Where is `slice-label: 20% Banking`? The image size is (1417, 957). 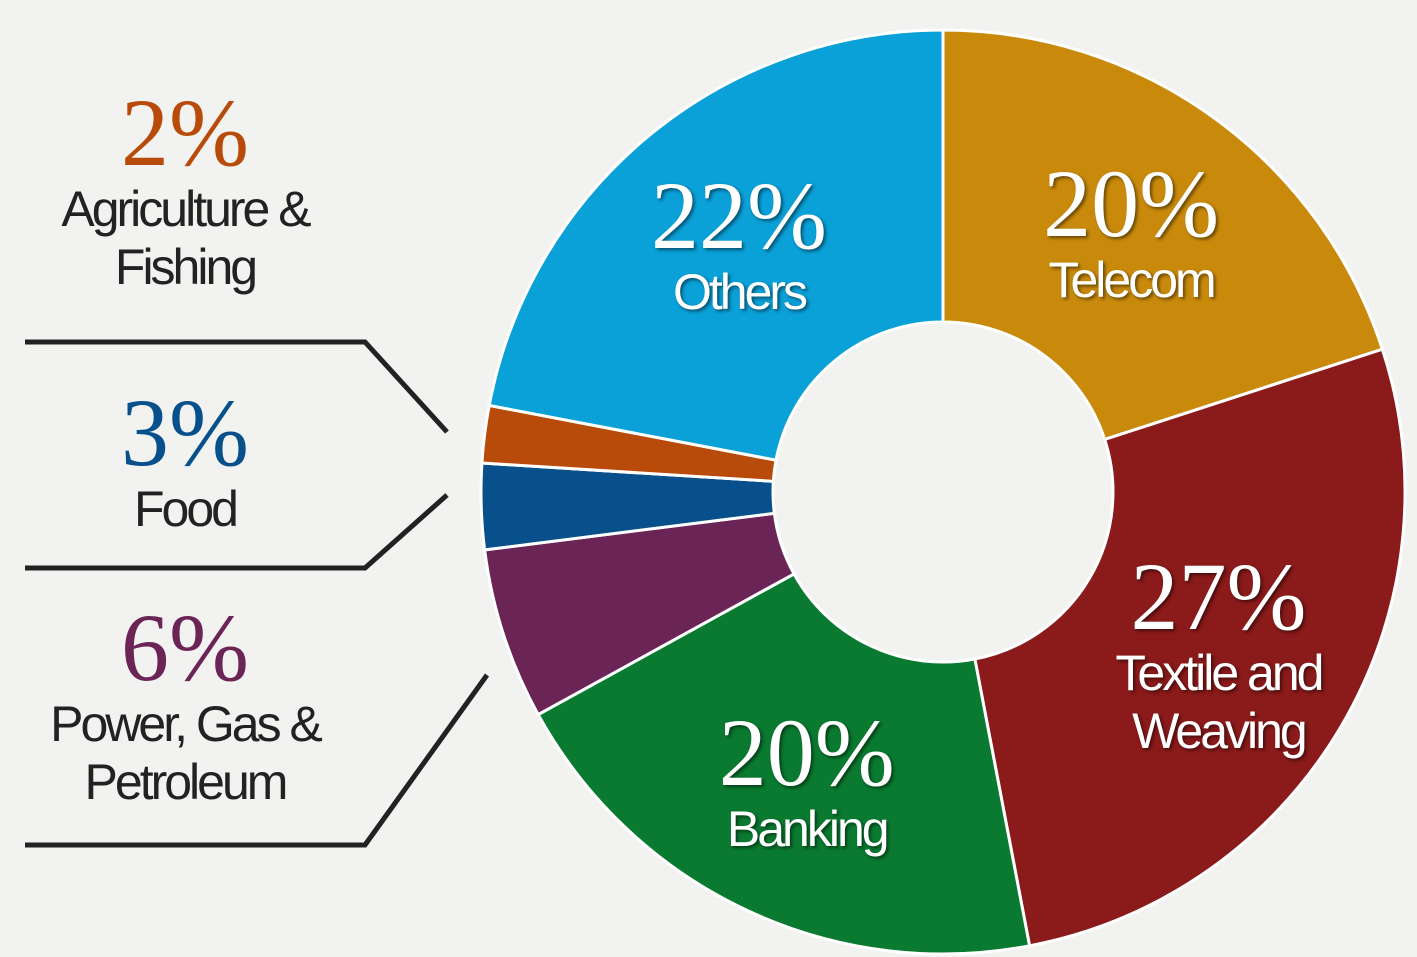 slice-label: 20% Banking is located at coordinates (807, 778).